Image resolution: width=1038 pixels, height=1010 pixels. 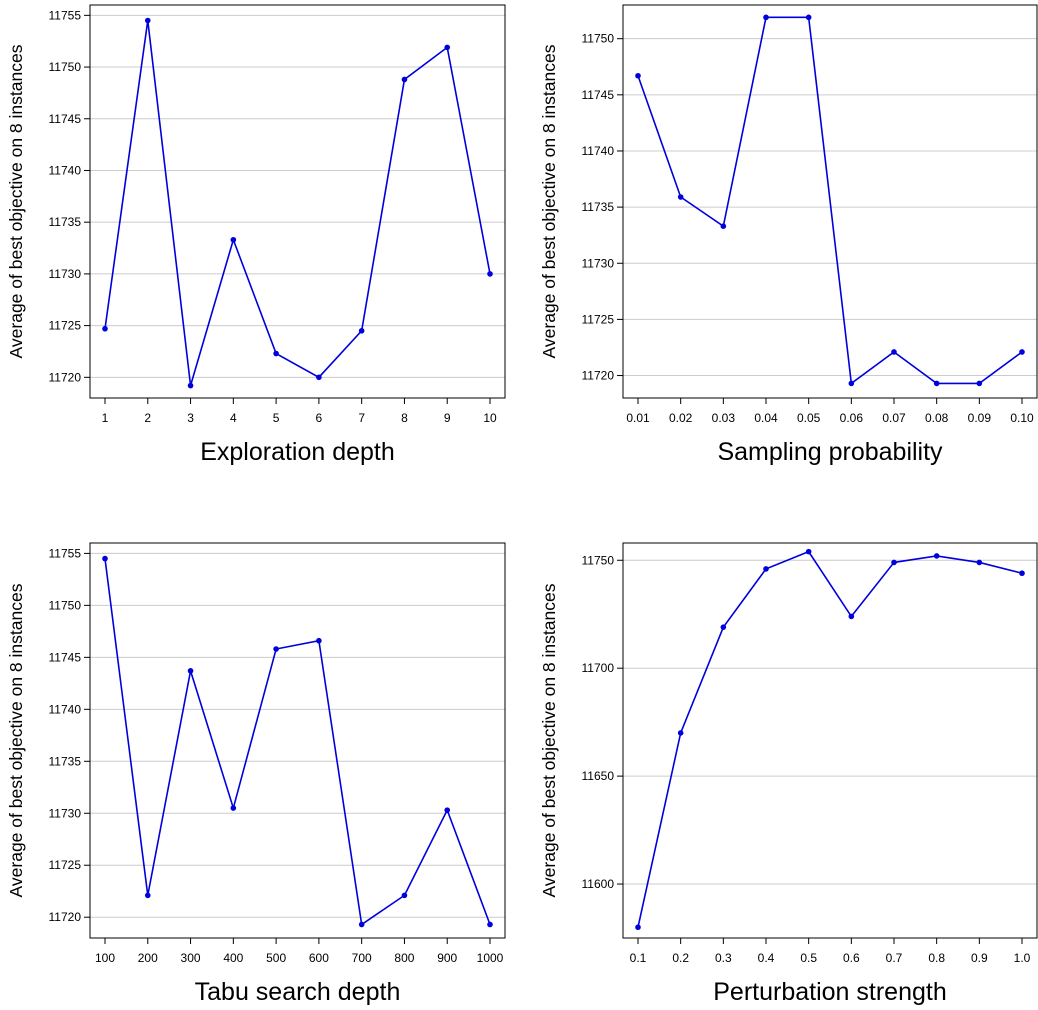 What do you see at coordinates (298, 992) in the screenshot?
I see `x-axis-label: Tabu search depth` at bounding box center [298, 992].